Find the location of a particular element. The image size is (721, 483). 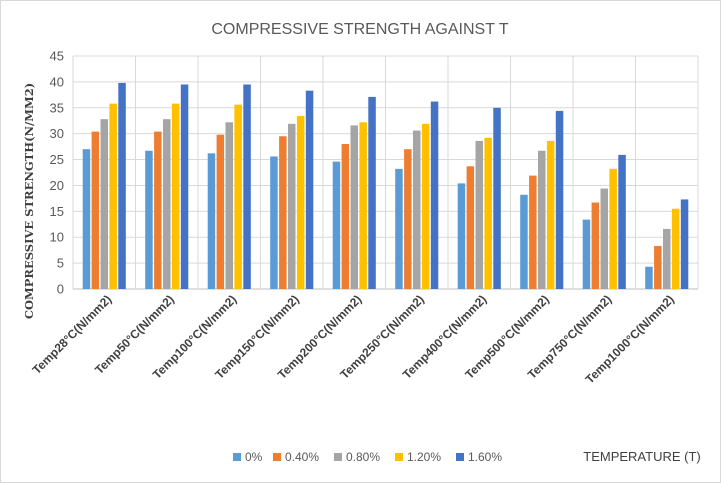

y-tick-label: 10 is located at coordinates (57, 237).